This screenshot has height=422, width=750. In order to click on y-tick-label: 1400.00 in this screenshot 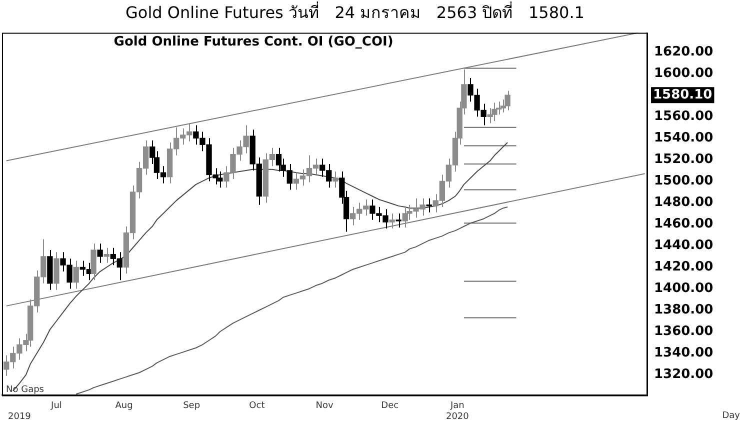, I will do `click(684, 288)`.